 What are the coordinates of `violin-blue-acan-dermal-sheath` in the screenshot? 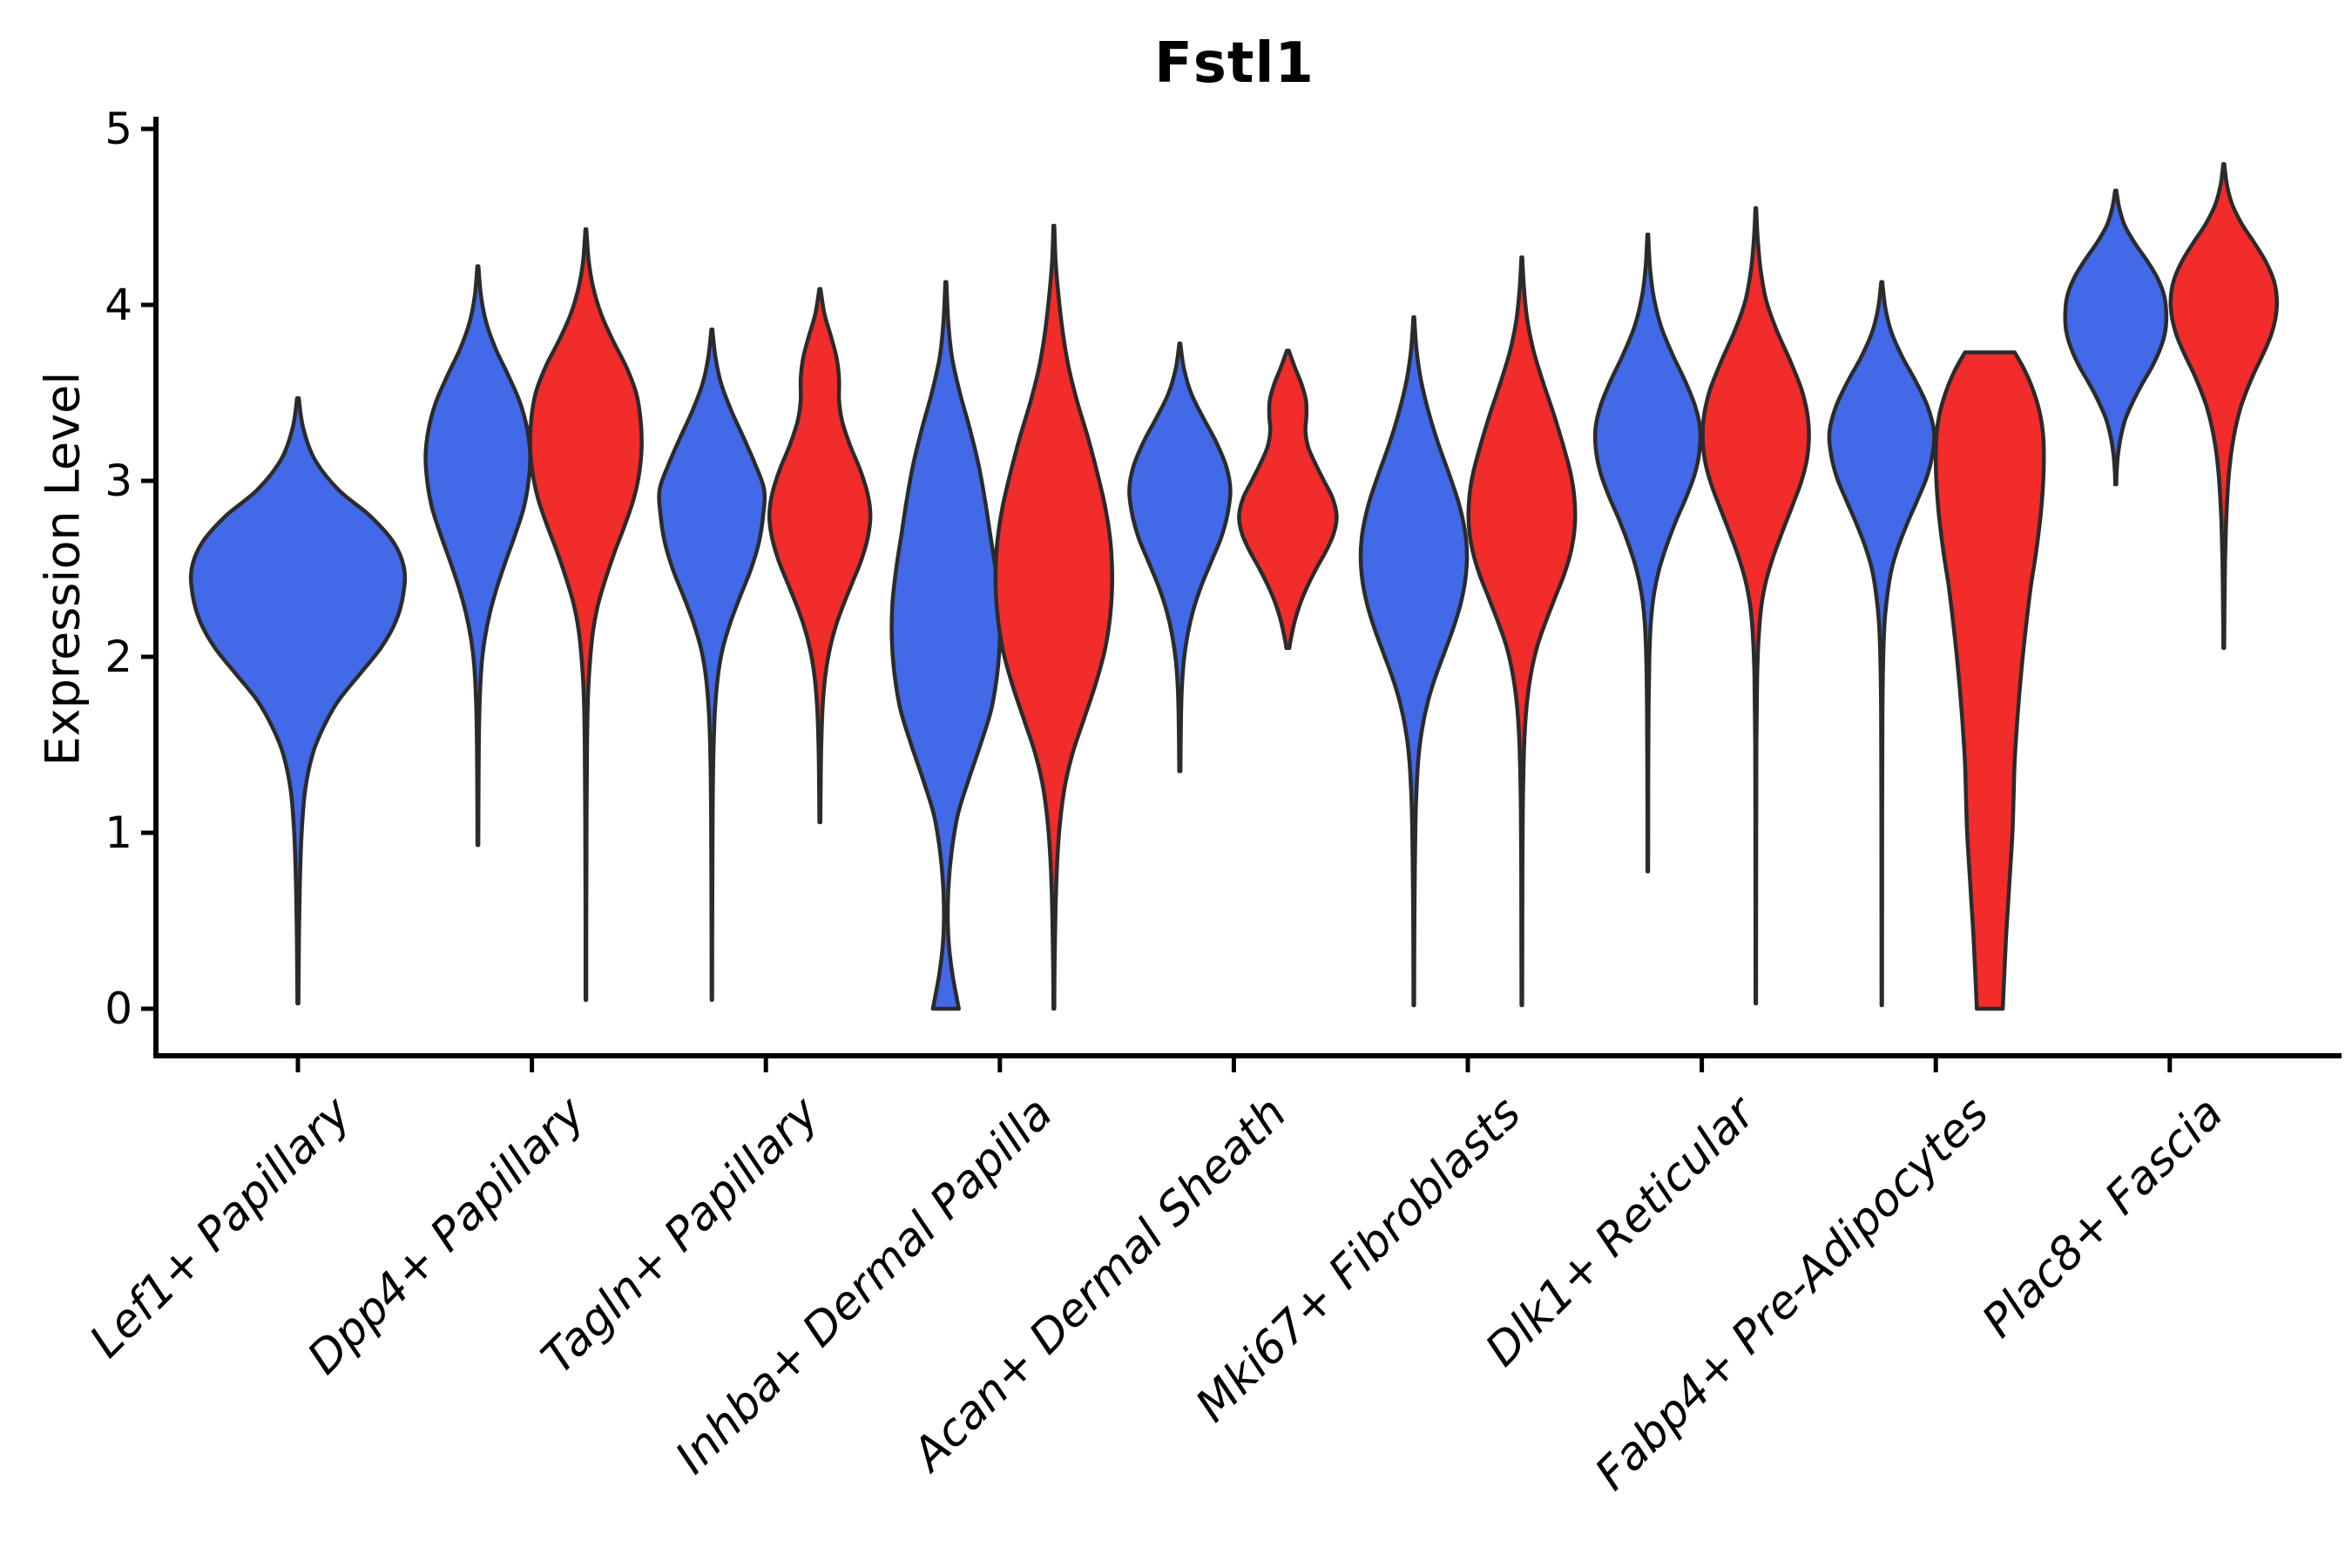 It's located at (1180, 557).